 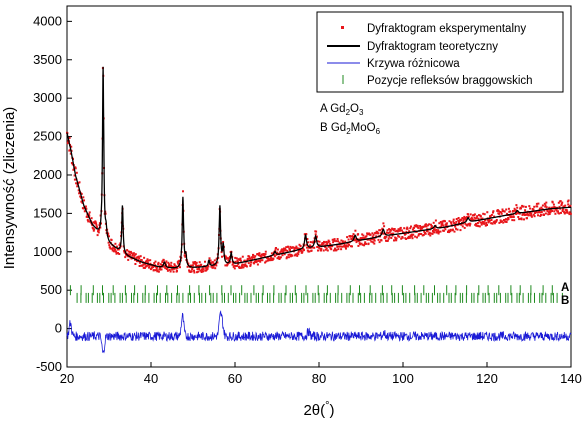 I want to click on bragg-phase-b, so click(x=319, y=297).